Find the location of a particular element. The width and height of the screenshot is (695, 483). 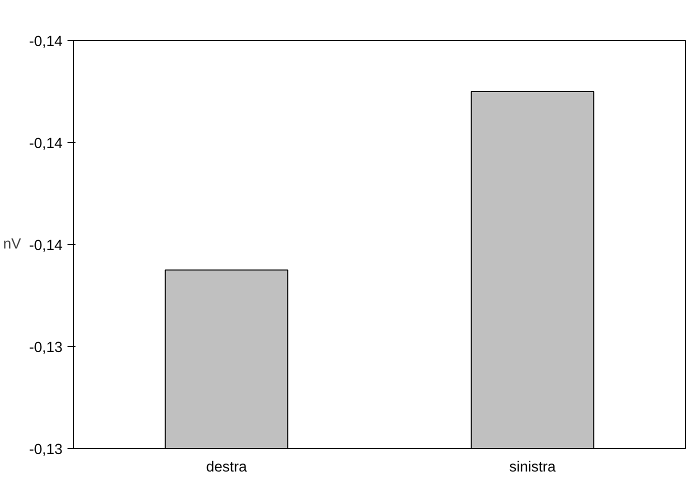

x-tick-label: destra is located at coordinates (227, 468).